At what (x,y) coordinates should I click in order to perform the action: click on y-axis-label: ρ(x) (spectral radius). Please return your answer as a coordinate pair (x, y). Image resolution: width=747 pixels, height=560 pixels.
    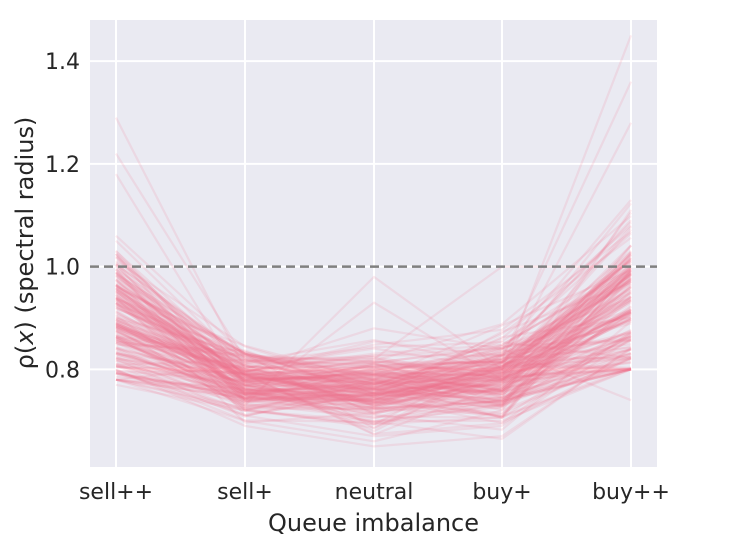
    Looking at the image, I should click on (25, 243).